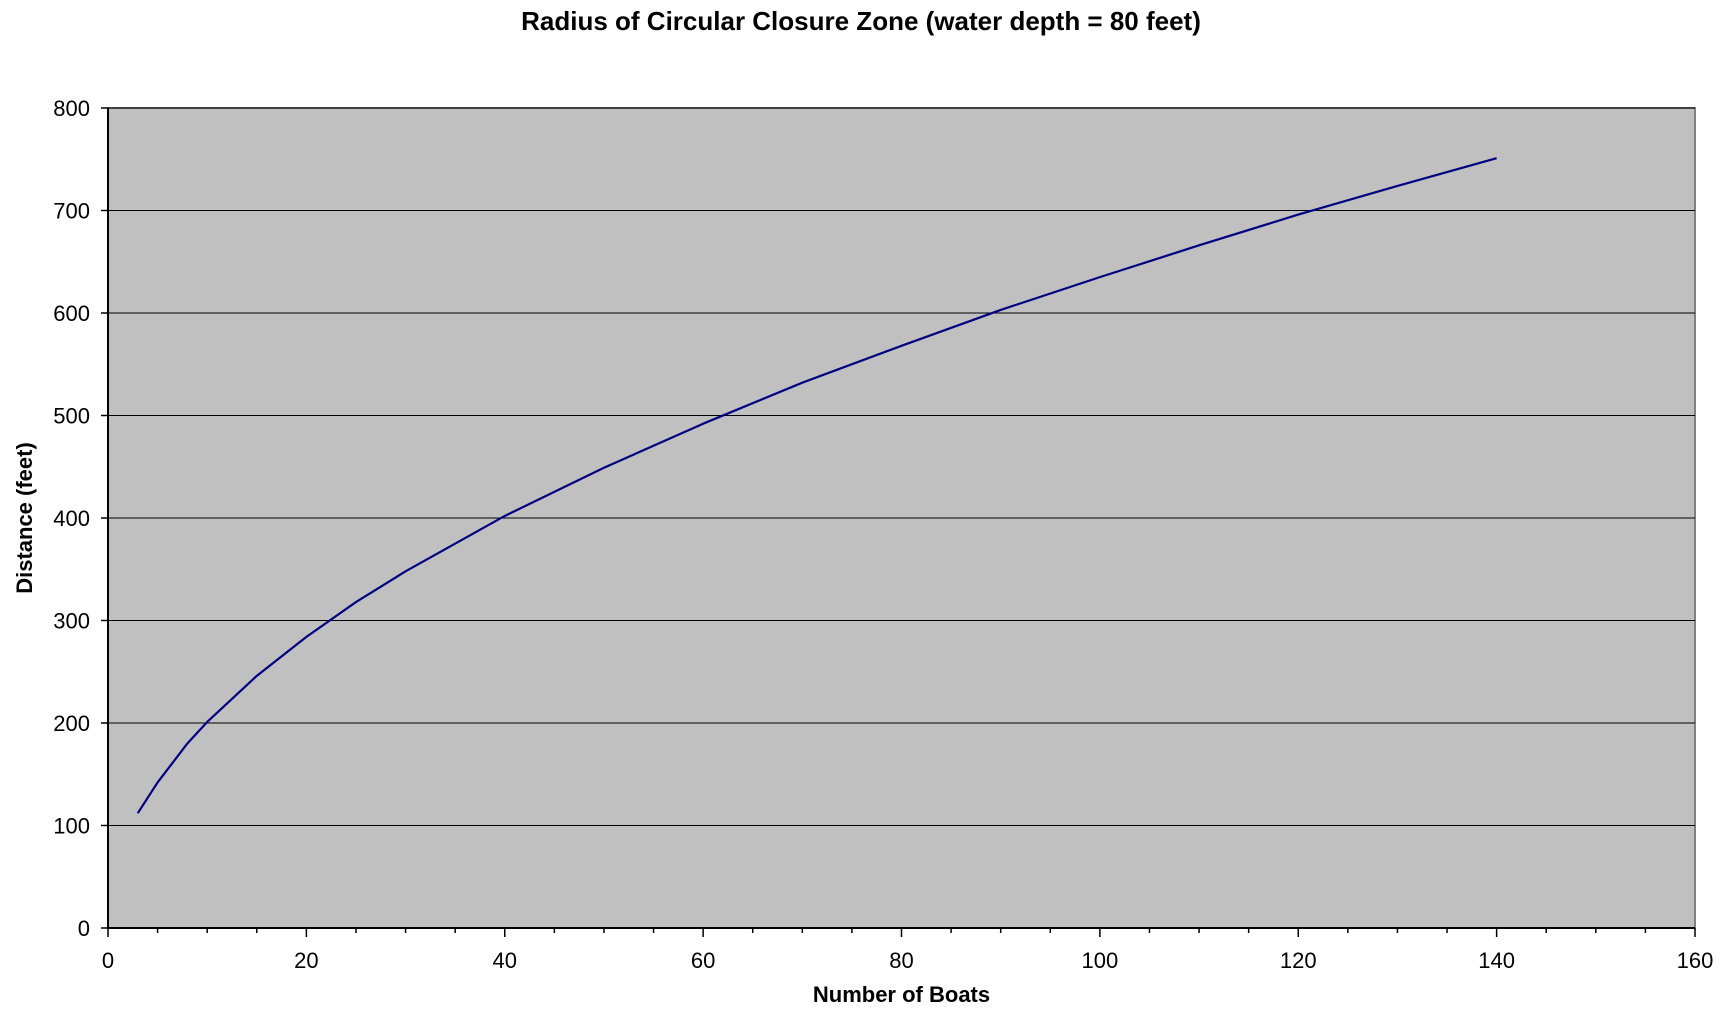 The width and height of the screenshot is (1722, 1010). I want to click on y-tick-label: 300, so click(71, 621).